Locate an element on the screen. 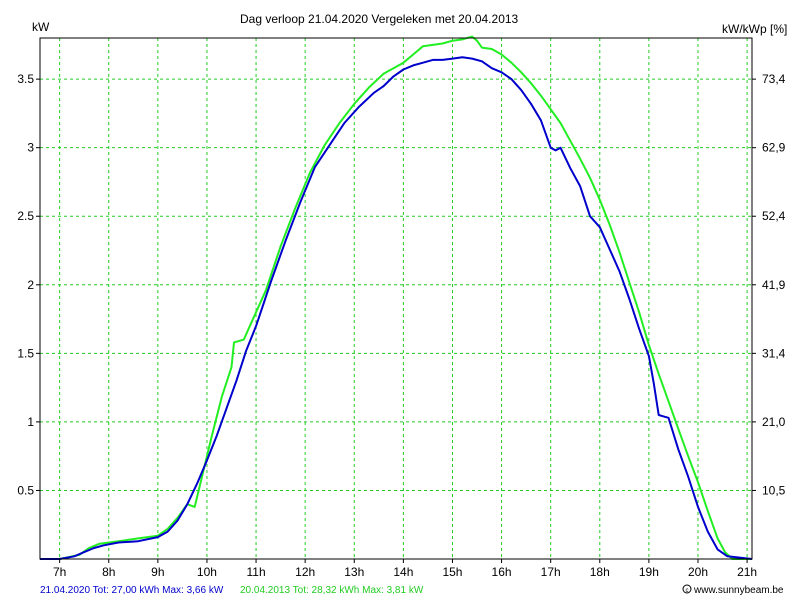 This screenshot has width=800, height=600. y2-tick-label: 62,9 is located at coordinates (774, 148).